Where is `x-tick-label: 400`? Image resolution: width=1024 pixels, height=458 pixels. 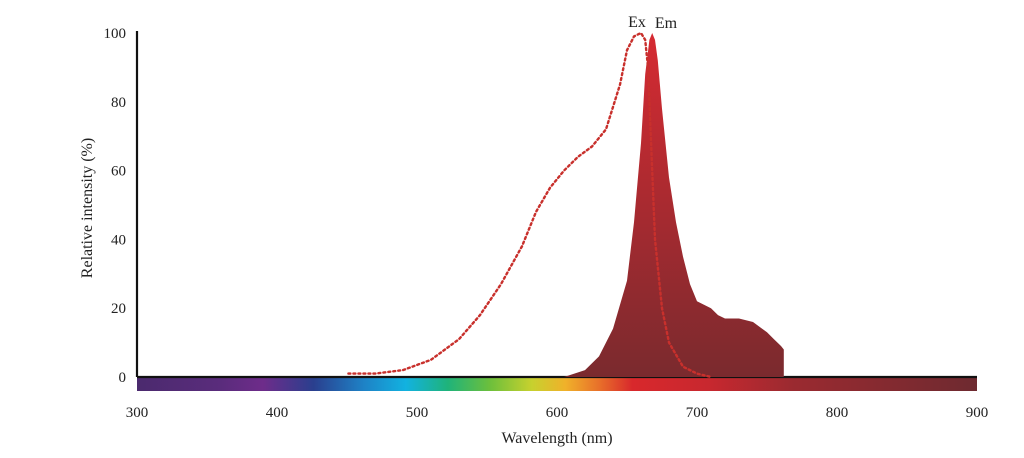 x-tick-label: 400 is located at coordinates (277, 413).